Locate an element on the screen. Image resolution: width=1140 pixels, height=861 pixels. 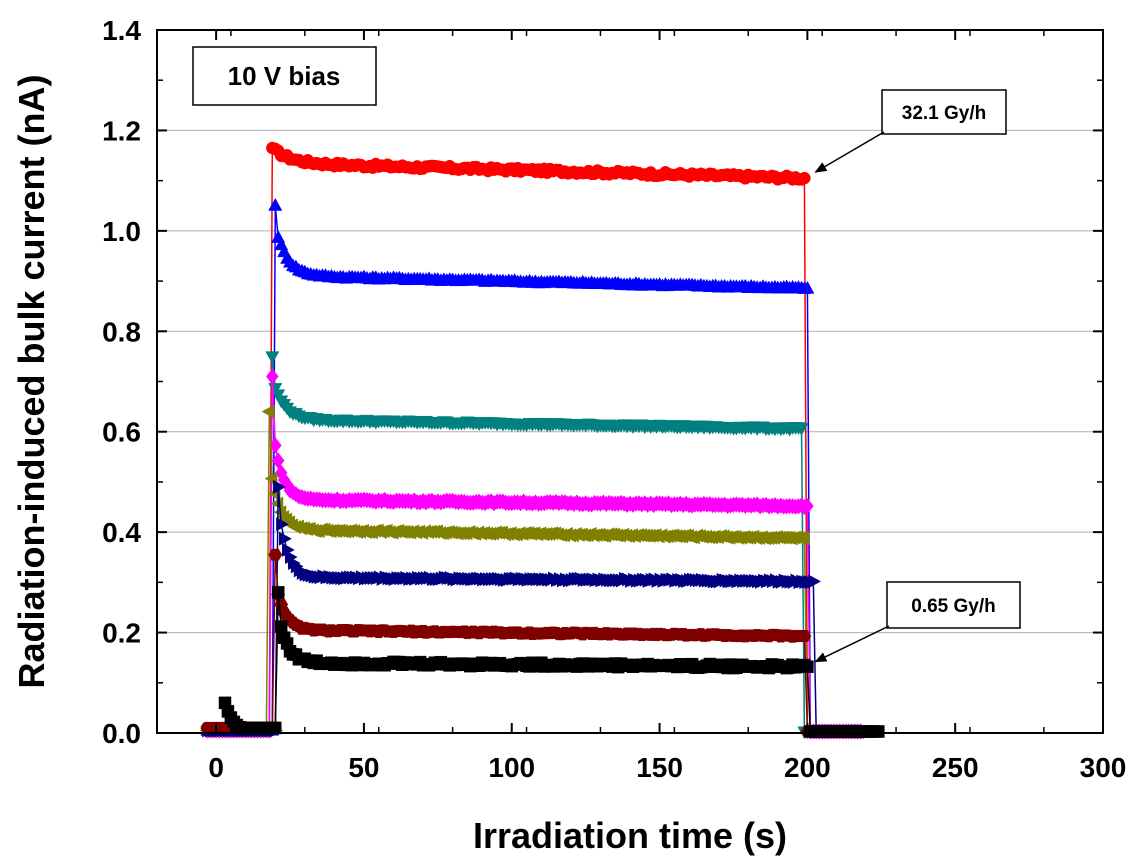
inset-label-box: 10 V bias is located at coordinates (284, 76).